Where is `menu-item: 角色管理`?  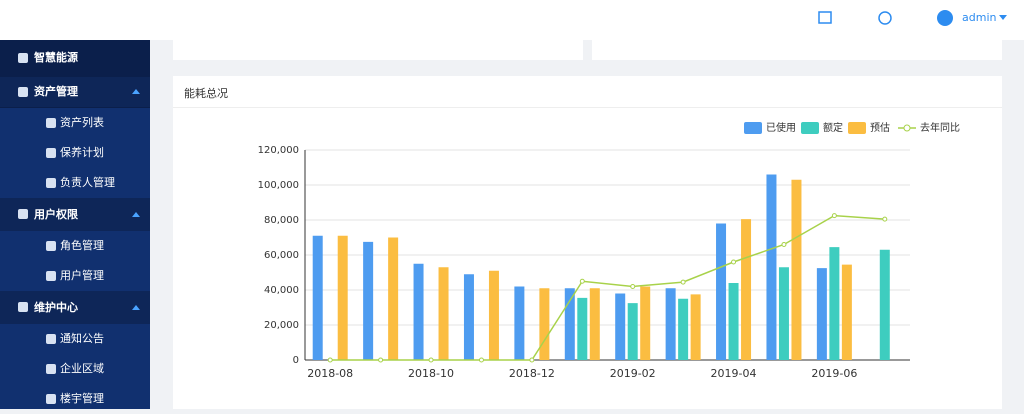
menu-item: 角色管理 is located at coordinates (75, 246).